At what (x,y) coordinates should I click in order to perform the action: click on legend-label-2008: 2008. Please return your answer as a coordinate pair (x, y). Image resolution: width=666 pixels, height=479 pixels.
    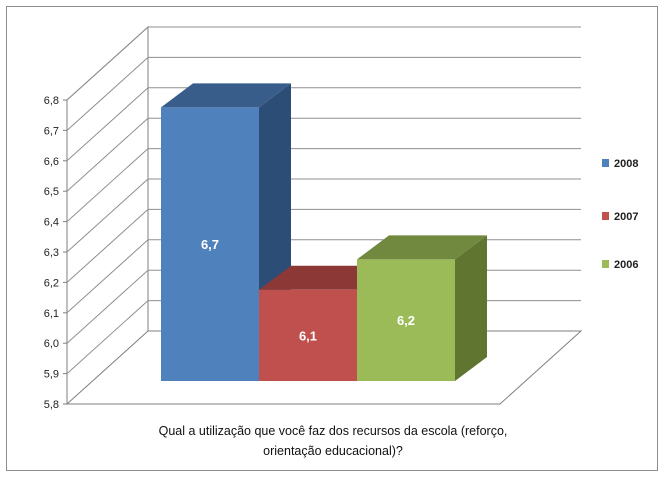
    Looking at the image, I should click on (626, 164).